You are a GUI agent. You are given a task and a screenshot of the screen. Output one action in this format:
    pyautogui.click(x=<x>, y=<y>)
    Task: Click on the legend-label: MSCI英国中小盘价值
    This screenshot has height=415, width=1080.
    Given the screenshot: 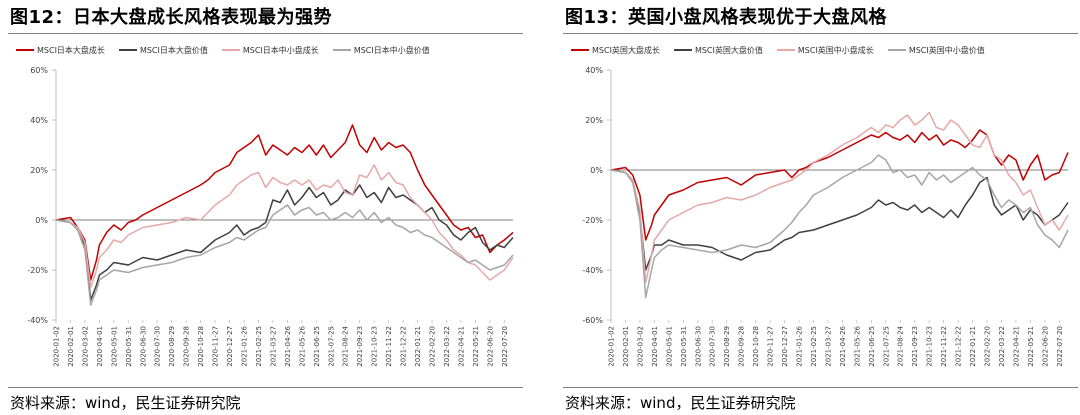 What is the action you would take?
    pyautogui.click(x=946, y=50)
    